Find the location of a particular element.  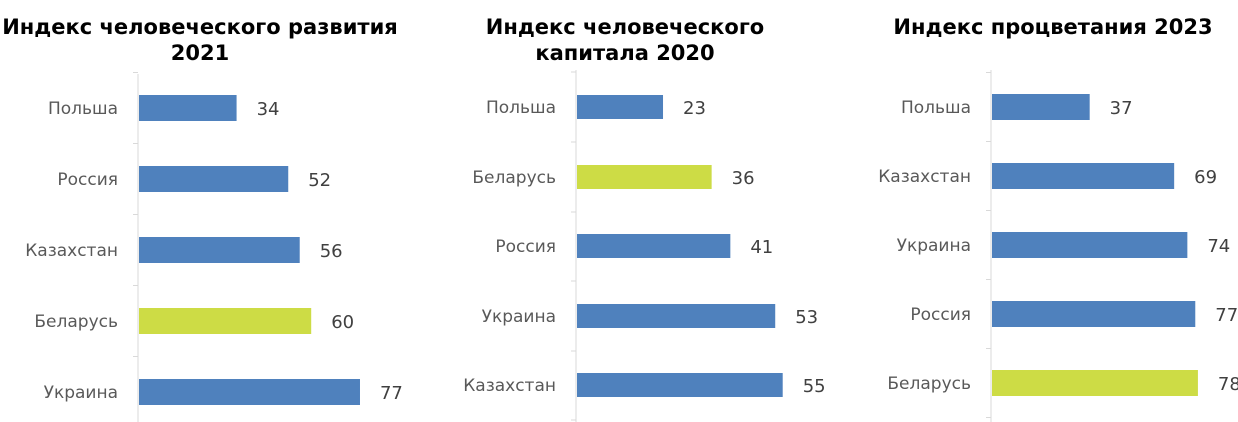

chart-title-prosperity: Индекс процветания 2023 is located at coordinates (1053, 27).